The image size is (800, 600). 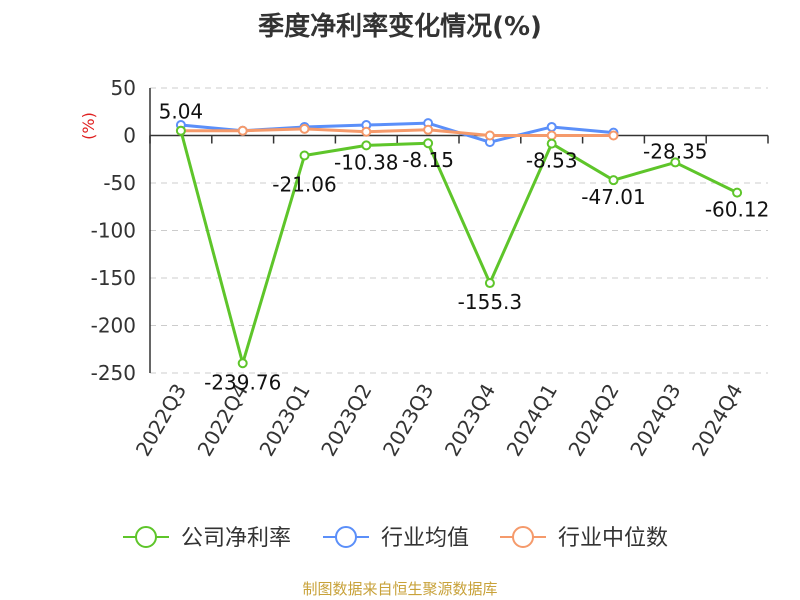 What do you see at coordinates (113, 278) in the screenshot?
I see `y-tick-label: -150` at bounding box center [113, 278].